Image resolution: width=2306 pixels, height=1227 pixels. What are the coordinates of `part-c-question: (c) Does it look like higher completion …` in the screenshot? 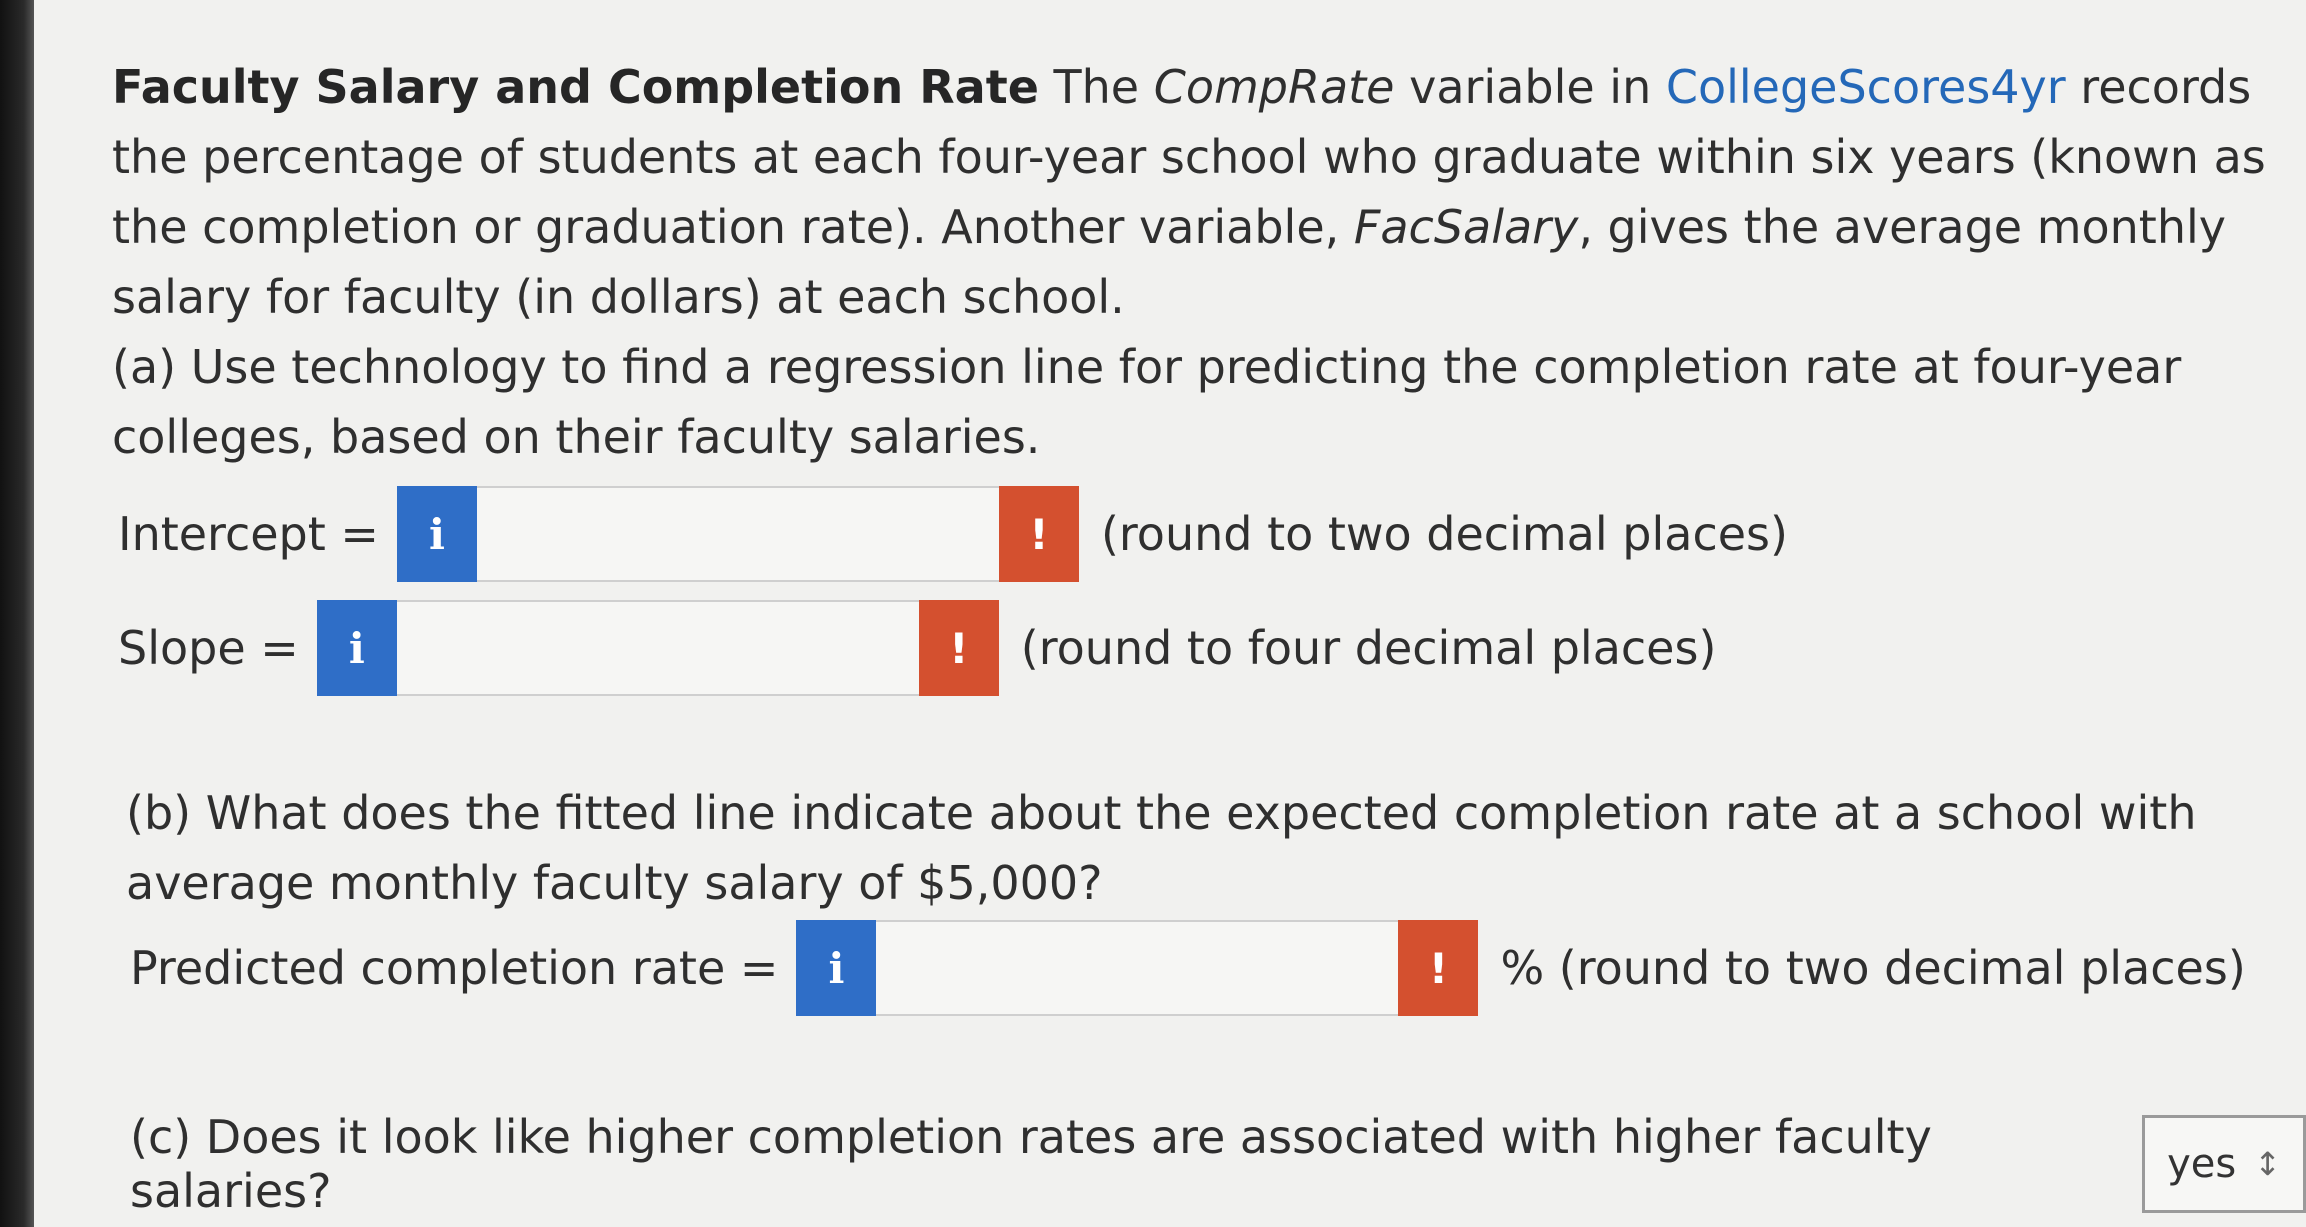 It's located at (1031, 1164).